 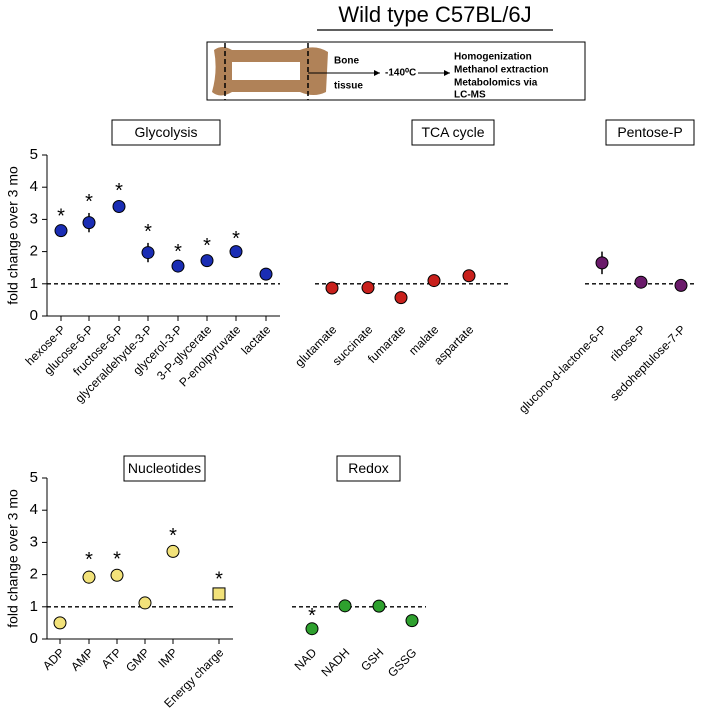 I want to click on schematic-label: -140⁰C, so click(x=400, y=73).